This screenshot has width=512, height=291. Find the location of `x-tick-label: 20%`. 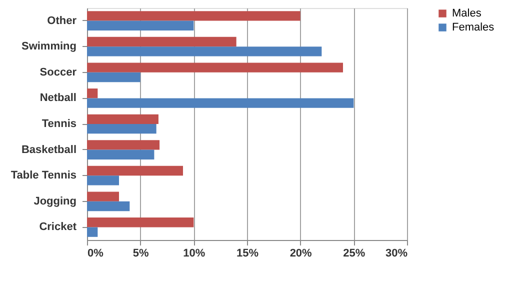

x-tick-label: 20% is located at coordinates (301, 254).